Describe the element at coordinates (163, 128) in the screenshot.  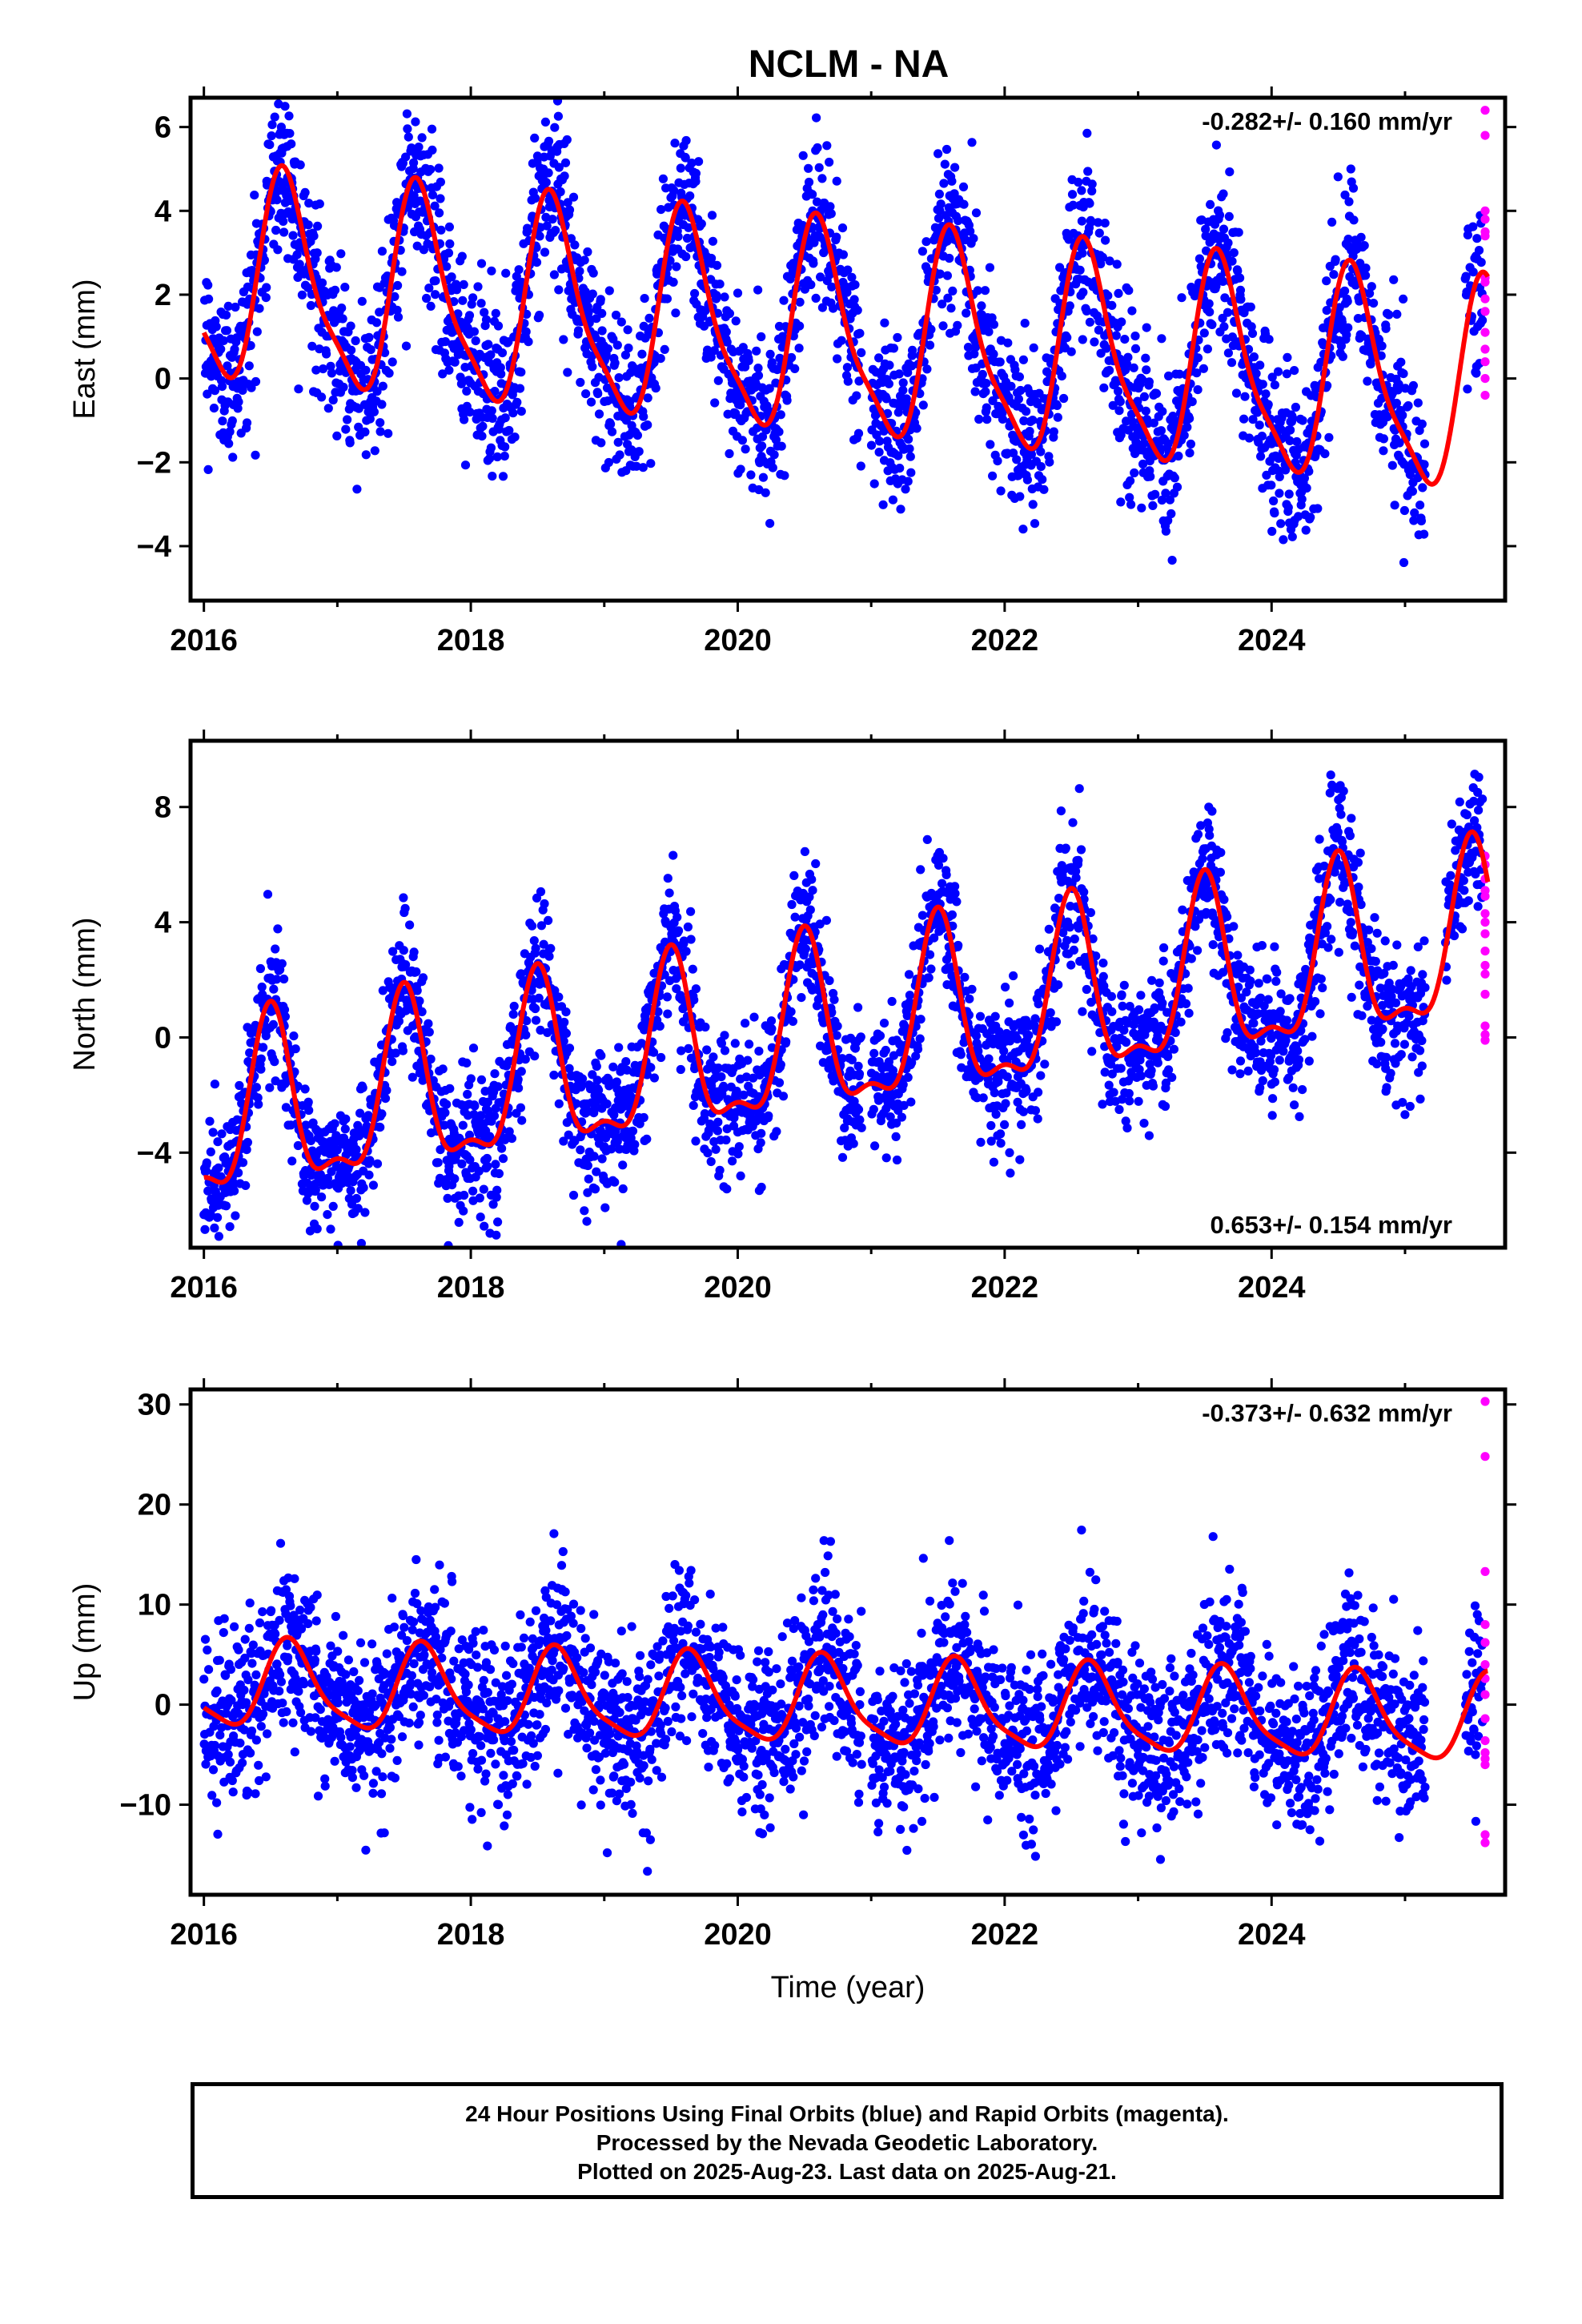
I see `y-tick-label: 6` at that location.